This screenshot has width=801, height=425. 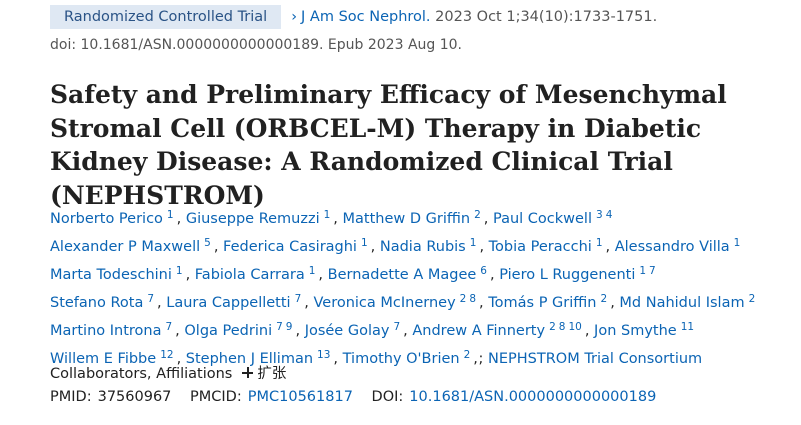 What do you see at coordinates (635, 331) in the screenshot?
I see `author-link: Jon Smythe` at bounding box center [635, 331].